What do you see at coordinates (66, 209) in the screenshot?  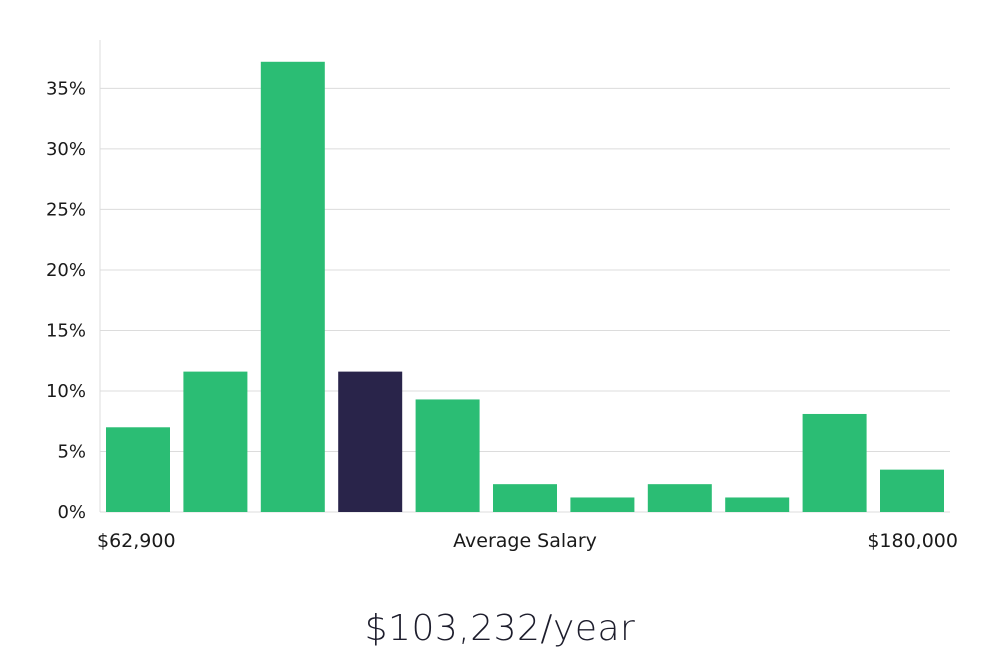 I see `y-tick-label: 25%` at bounding box center [66, 209].